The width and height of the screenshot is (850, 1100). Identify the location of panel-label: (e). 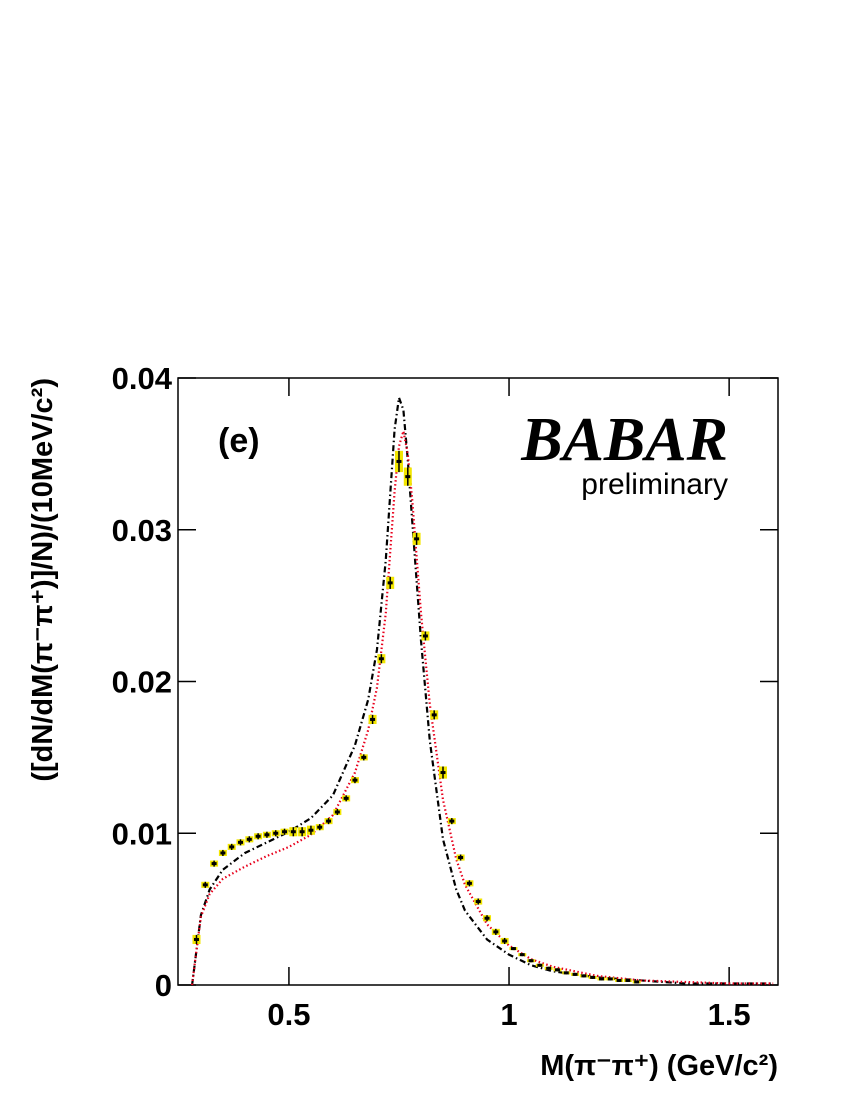
(239, 441).